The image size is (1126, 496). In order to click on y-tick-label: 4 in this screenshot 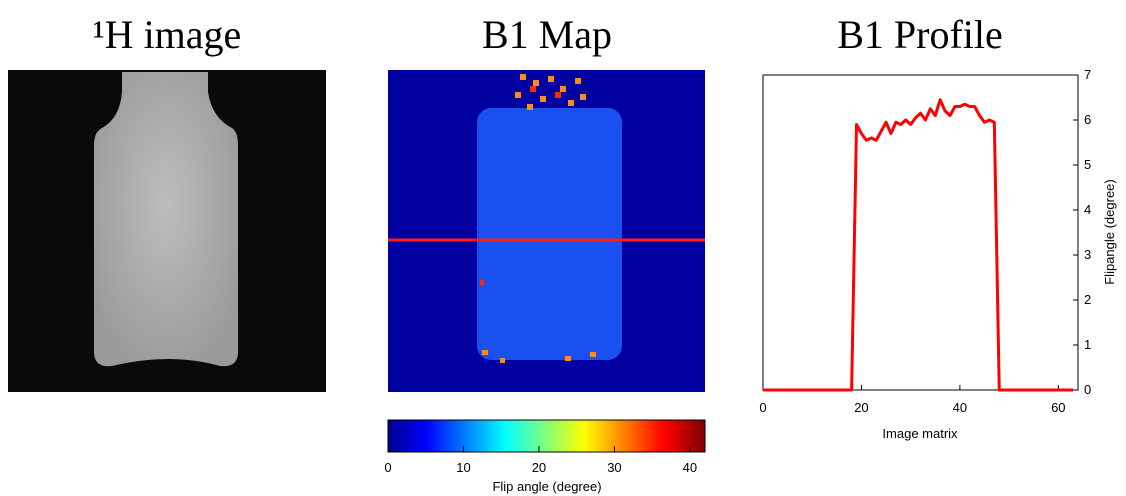, I will do `click(1087, 209)`.